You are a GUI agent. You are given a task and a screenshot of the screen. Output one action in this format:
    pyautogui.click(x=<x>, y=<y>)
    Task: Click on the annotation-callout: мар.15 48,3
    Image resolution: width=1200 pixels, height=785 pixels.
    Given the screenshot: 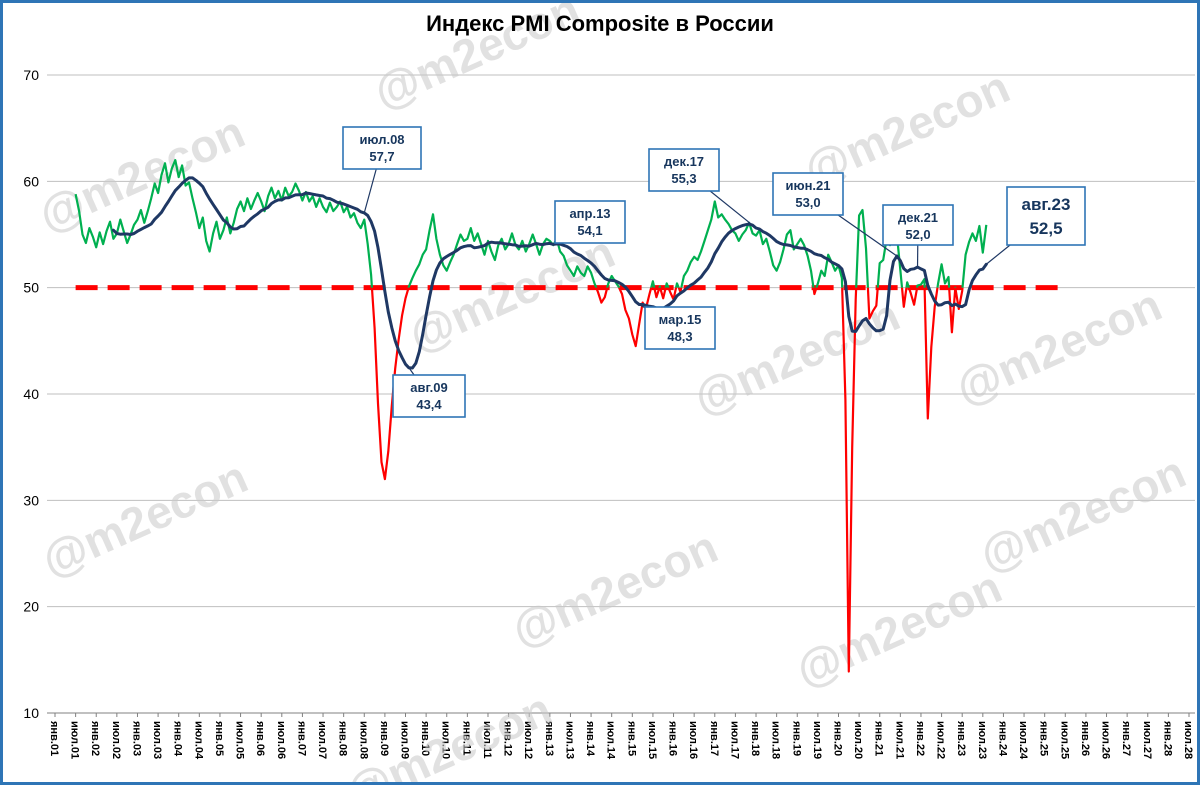 What is the action you would take?
    pyautogui.click(x=677, y=326)
    